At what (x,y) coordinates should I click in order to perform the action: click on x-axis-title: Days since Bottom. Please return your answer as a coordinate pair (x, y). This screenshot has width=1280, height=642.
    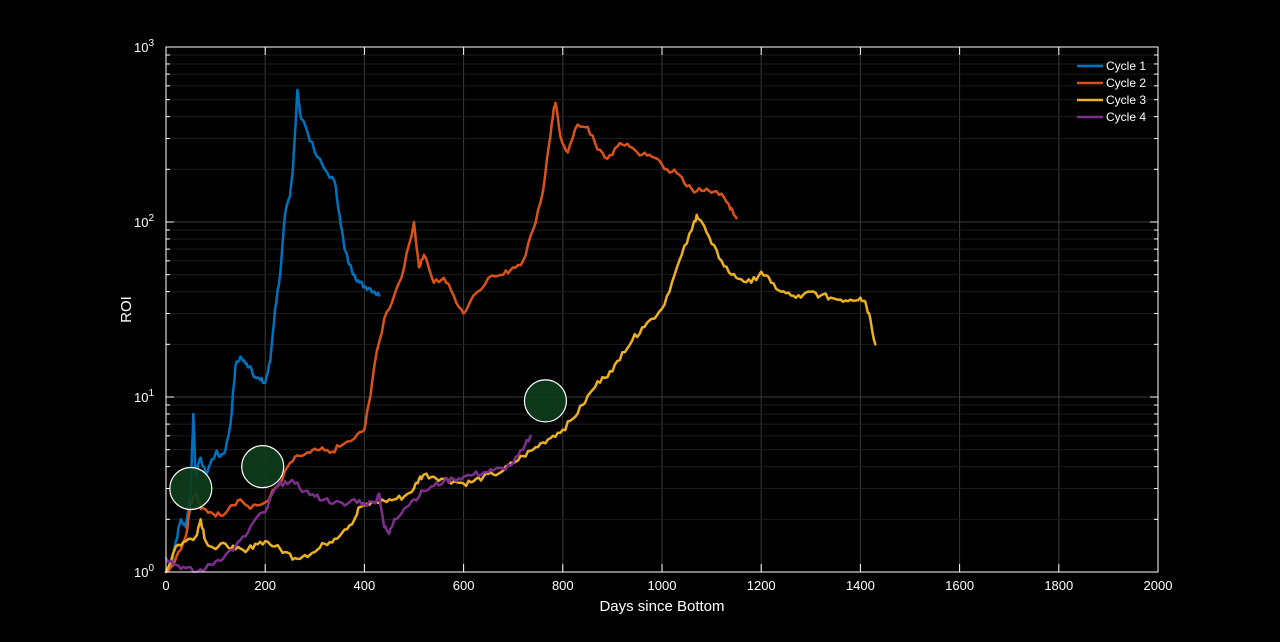
    Looking at the image, I should click on (661, 606).